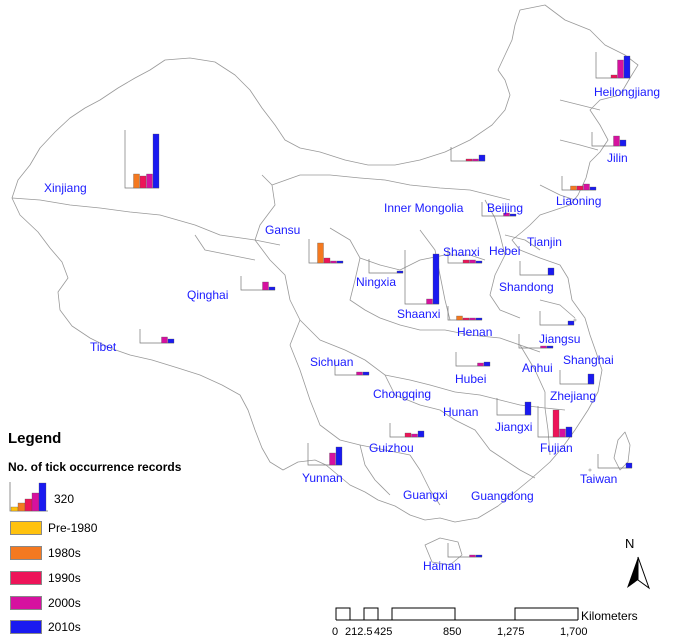  What do you see at coordinates (579, 183) in the screenshot?
I see `glyph-liaoning` at bounding box center [579, 183].